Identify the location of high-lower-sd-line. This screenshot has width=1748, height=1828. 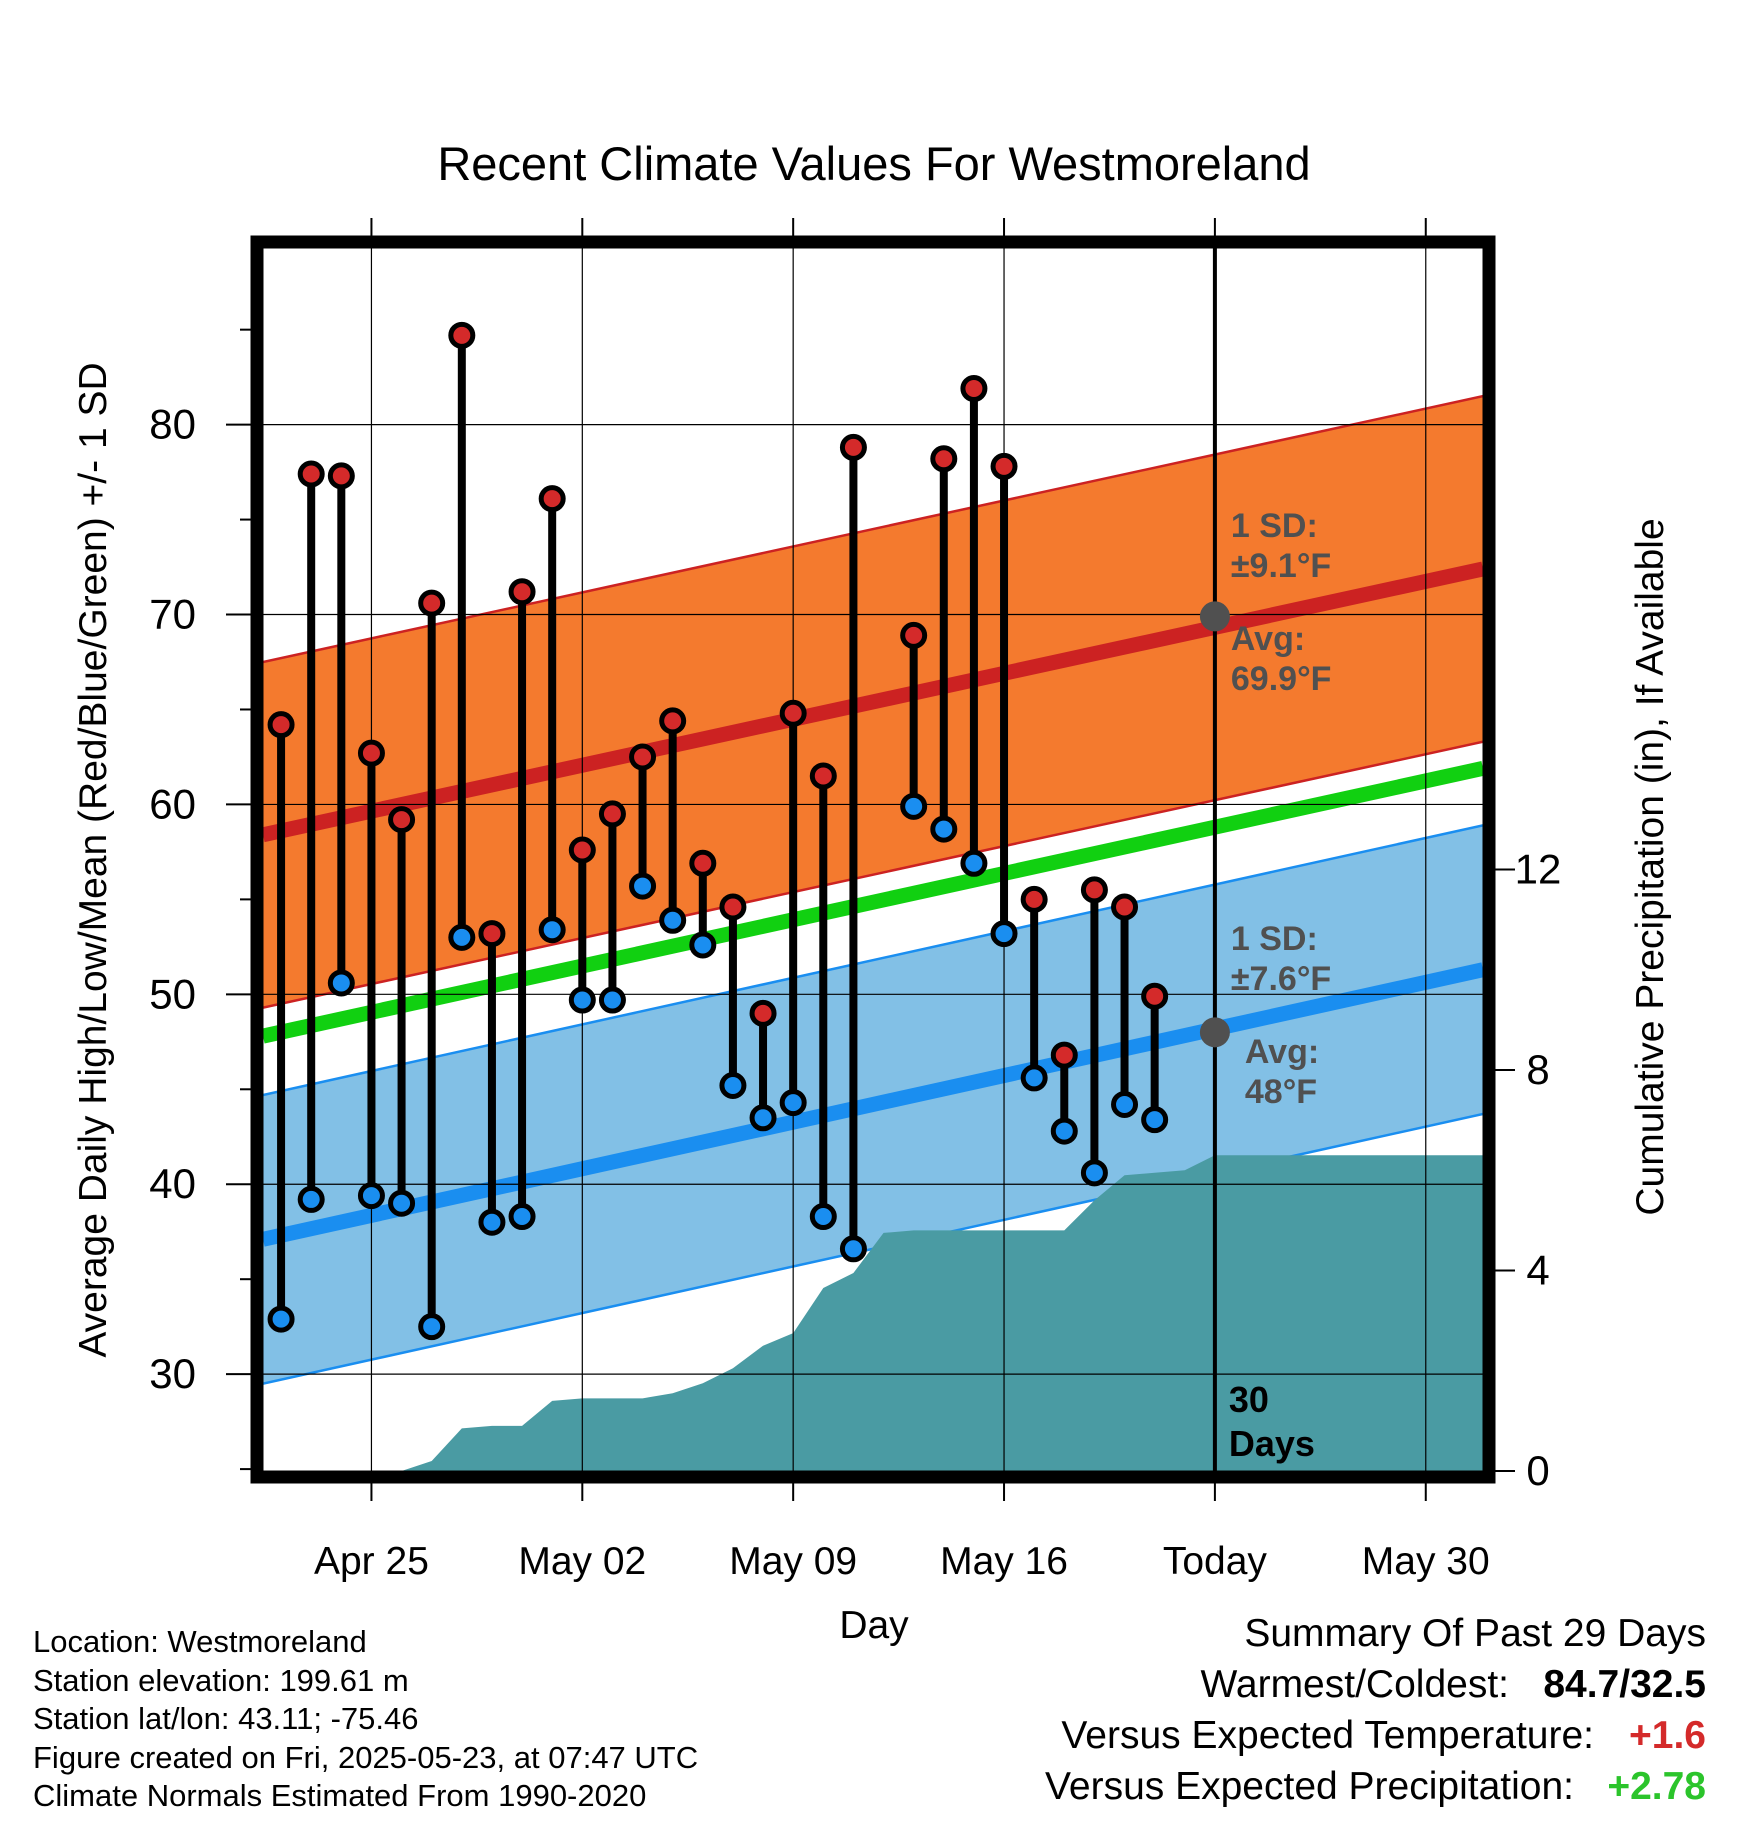
(873, 874).